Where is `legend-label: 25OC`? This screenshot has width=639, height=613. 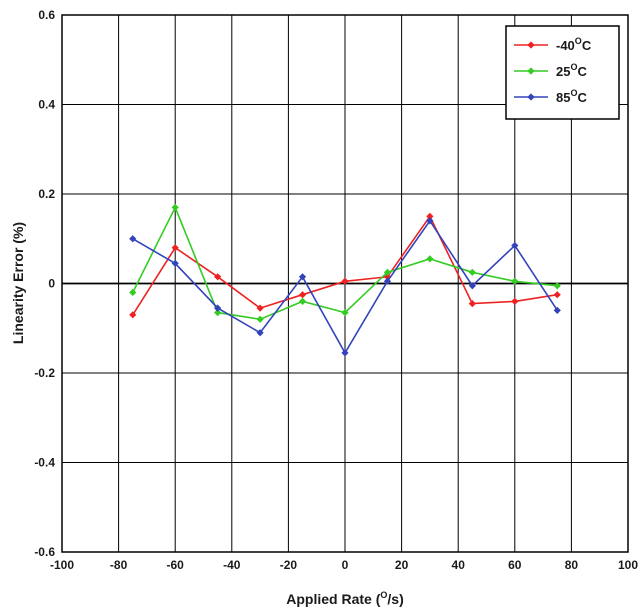 legend-label: 25OC is located at coordinates (571, 70).